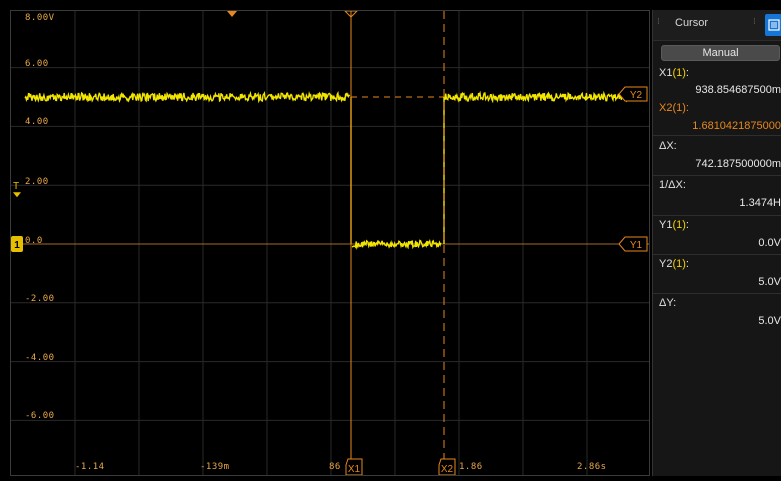 The height and width of the screenshot is (481, 781). What do you see at coordinates (40, 358) in the screenshot?
I see `volt-label-neg4: -4.00` at bounding box center [40, 358].